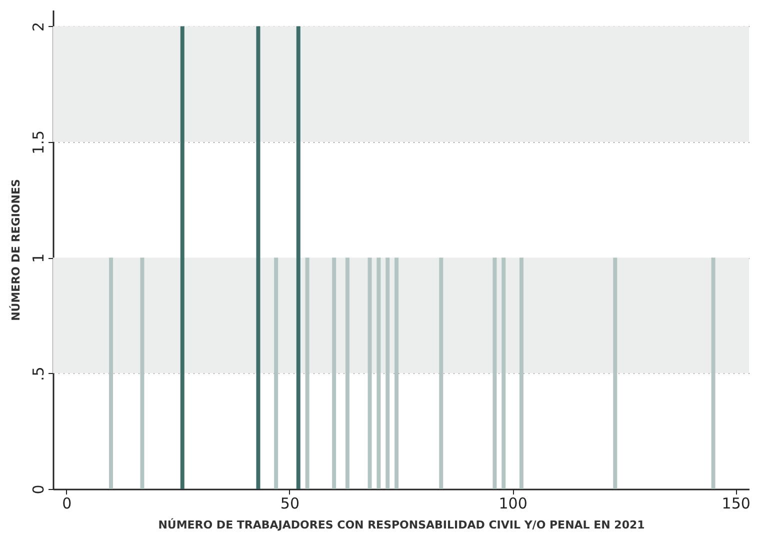 This screenshot has height=540, width=759. What do you see at coordinates (513, 503) in the screenshot?
I see `x-tick-label: 100` at bounding box center [513, 503].